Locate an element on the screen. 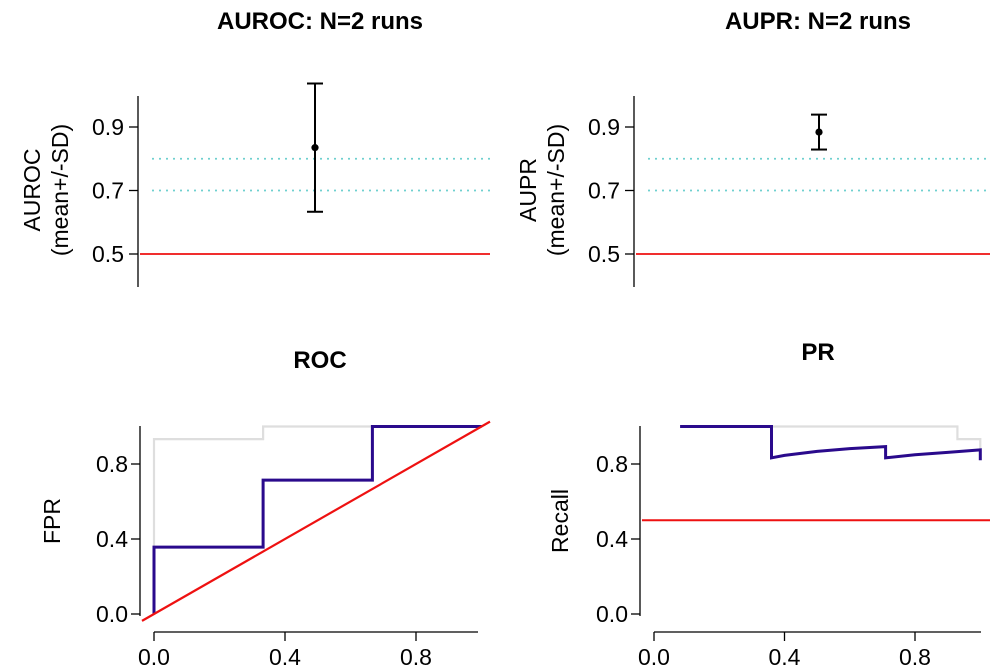 This screenshot has height=671, width=1000. auroc-y-tick-label-1: 0.7 is located at coordinates (108, 191).